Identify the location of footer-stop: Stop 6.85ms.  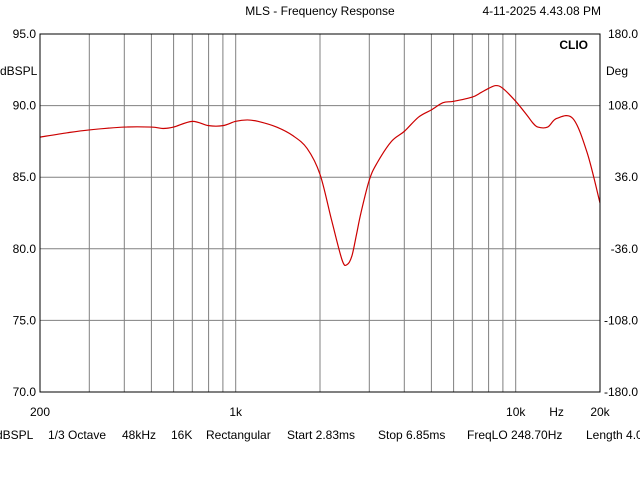
(411, 435).